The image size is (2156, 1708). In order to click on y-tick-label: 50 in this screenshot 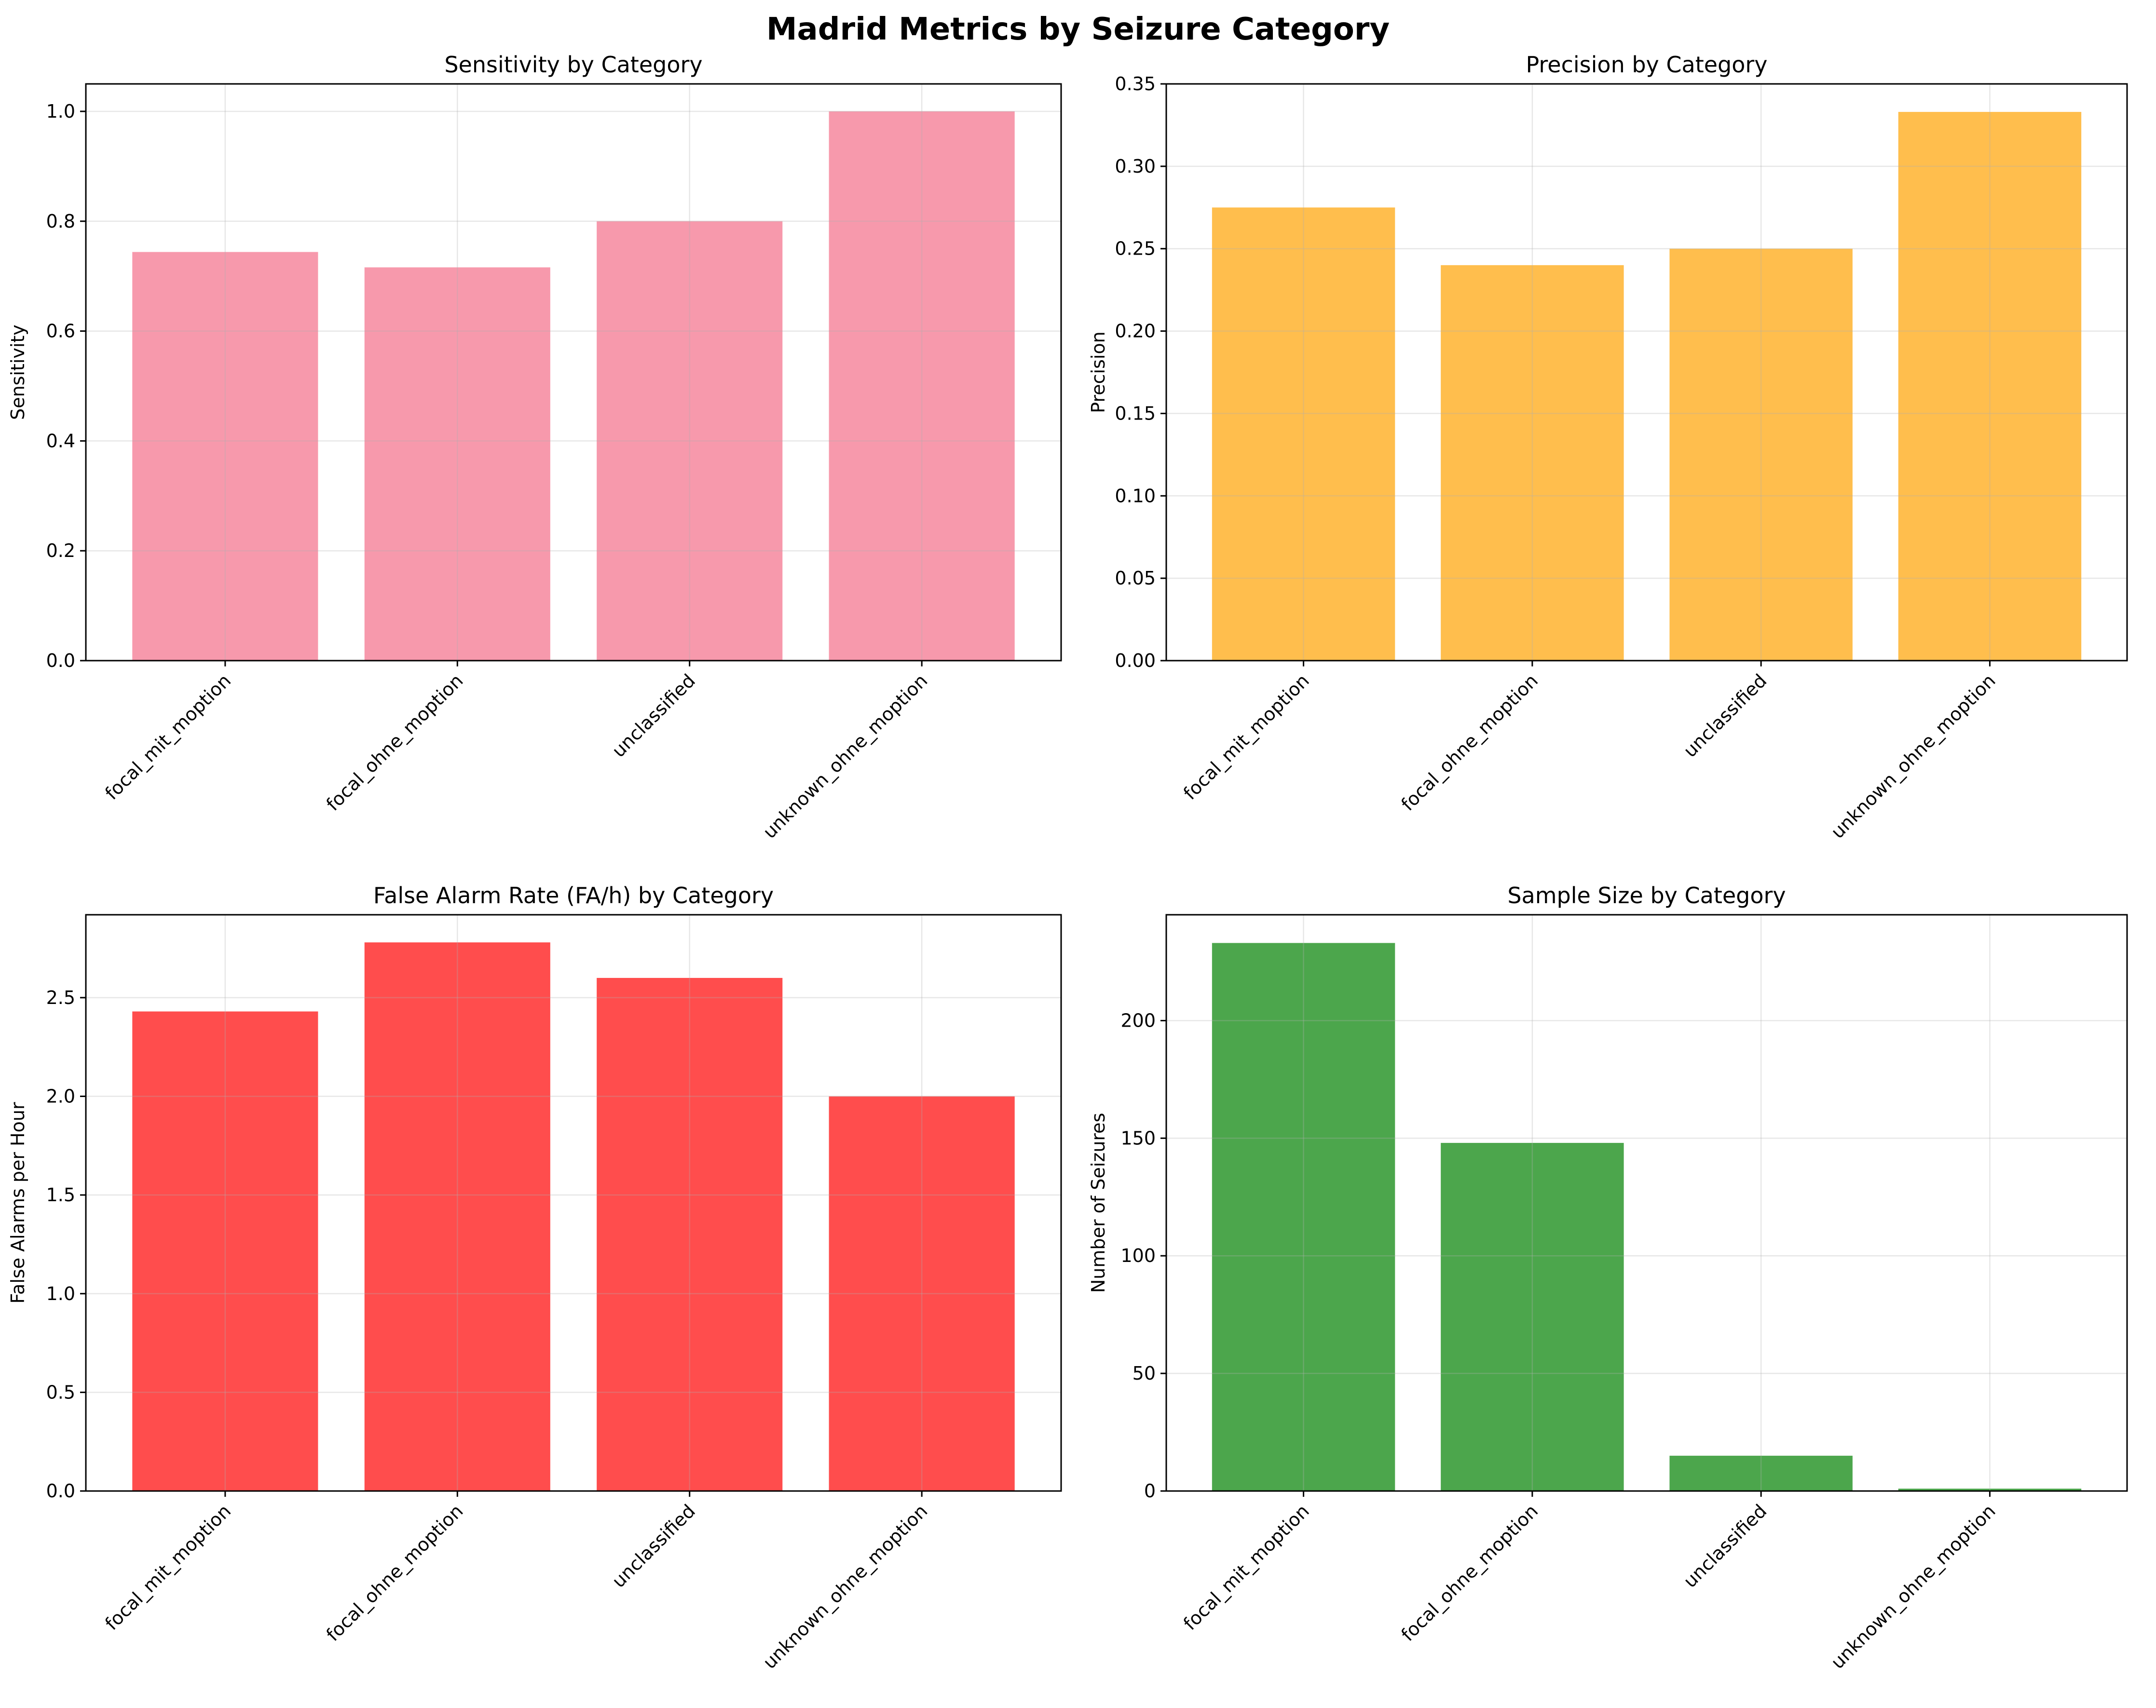, I will do `click(1144, 1373)`.